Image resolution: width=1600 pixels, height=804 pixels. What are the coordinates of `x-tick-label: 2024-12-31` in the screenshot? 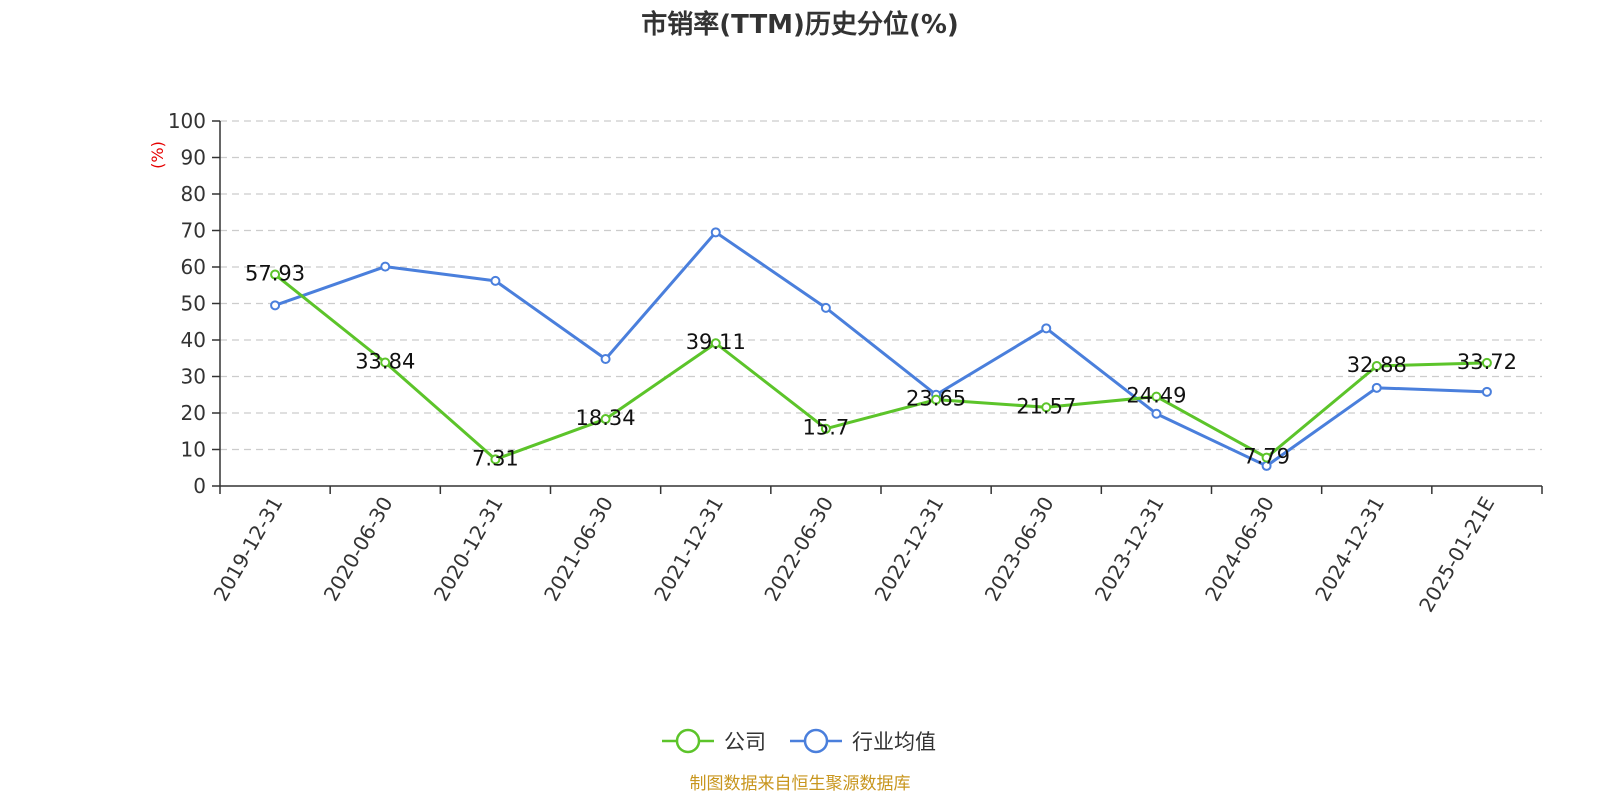 It's located at (1349, 549).